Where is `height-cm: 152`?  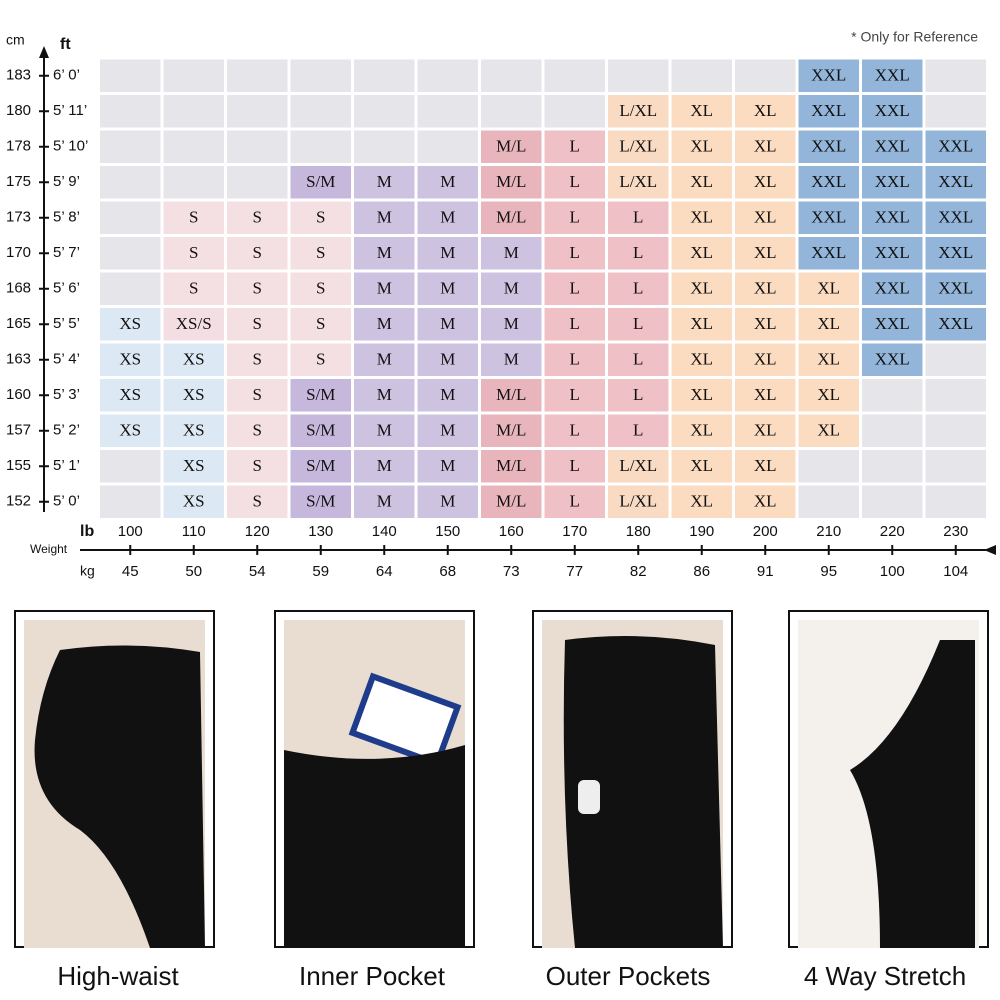
height-cm: 152 is located at coordinates (18, 501).